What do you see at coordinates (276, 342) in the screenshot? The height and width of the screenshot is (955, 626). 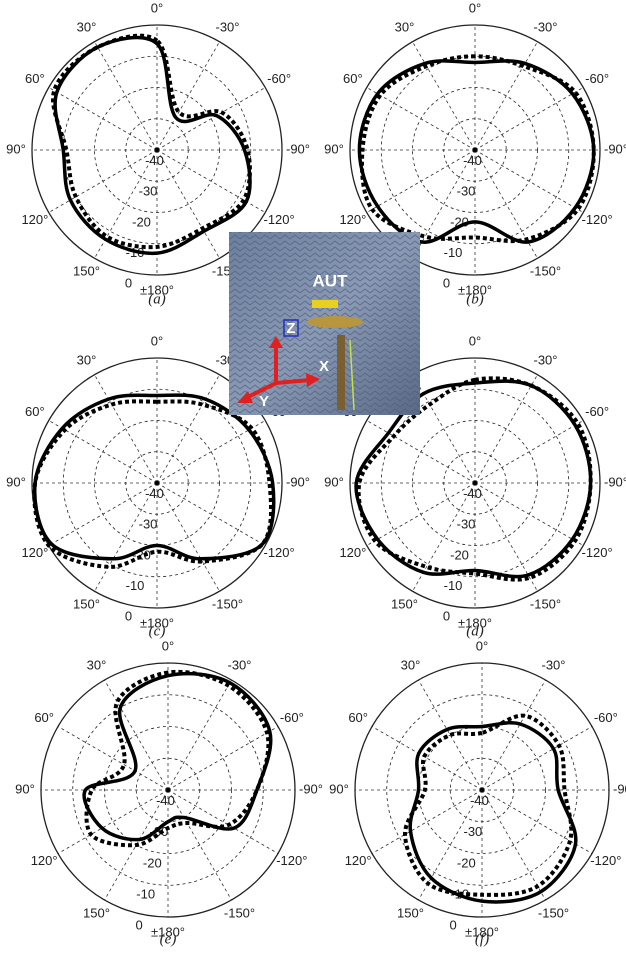 I see `z-head` at bounding box center [276, 342].